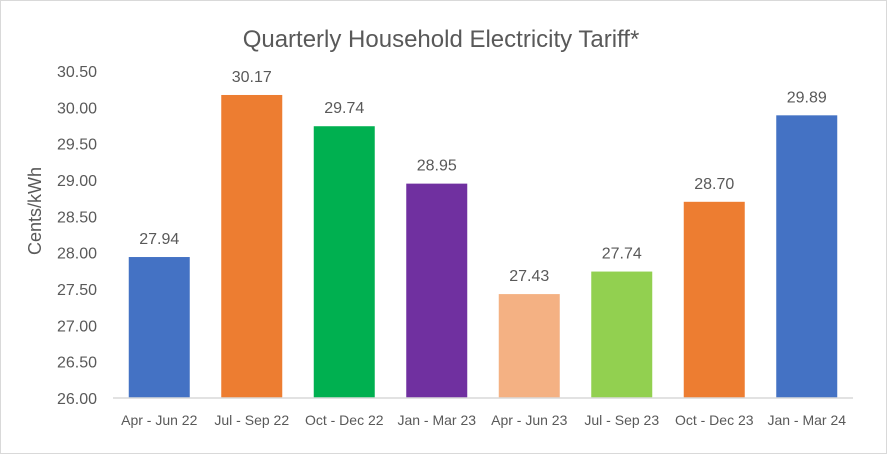 This screenshot has height=460, width=887. Describe the element at coordinates (714, 420) in the screenshot. I see `x-tick-label: Oct - Dec 23` at that location.